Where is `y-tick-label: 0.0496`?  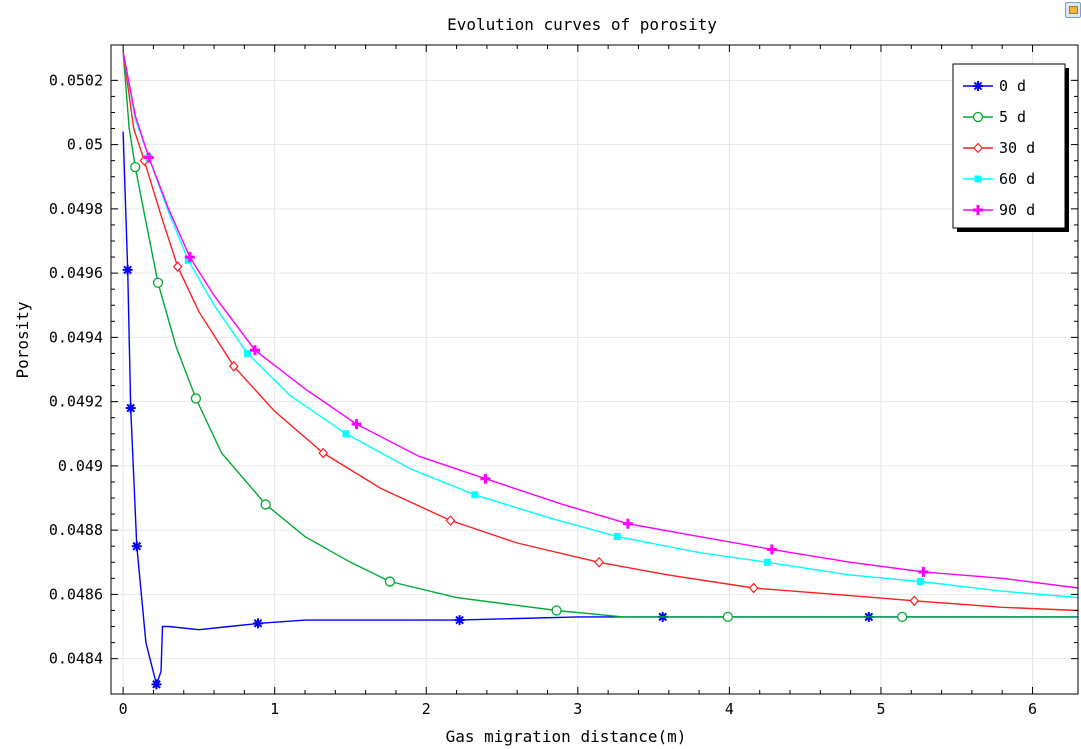 y-tick-label: 0.0496 is located at coordinates (76, 273).